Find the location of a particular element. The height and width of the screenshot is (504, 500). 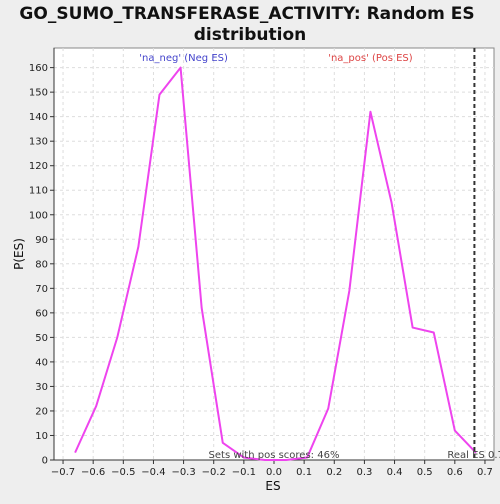

x-tick-label: 0.3 is located at coordinates (364, 472).